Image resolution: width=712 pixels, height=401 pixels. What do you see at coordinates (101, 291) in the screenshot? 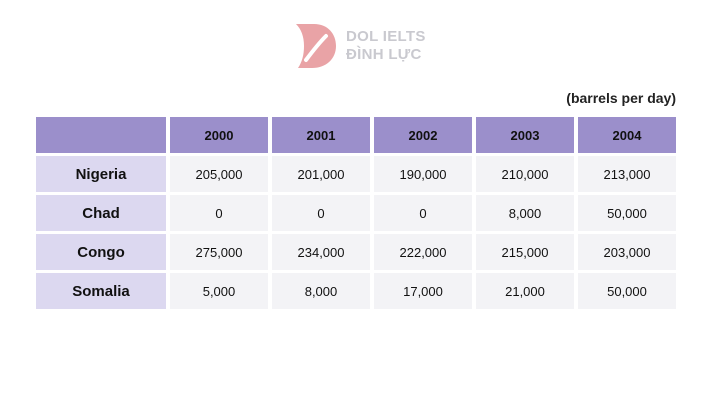
I see `row-label: Somalia` at bounding box center [101, 291].